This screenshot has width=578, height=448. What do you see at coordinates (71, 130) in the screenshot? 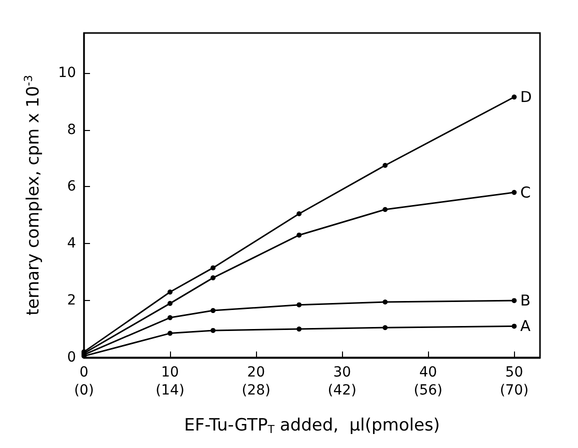
I see `y-tick-label: 8` at bounding box center [71, 130].